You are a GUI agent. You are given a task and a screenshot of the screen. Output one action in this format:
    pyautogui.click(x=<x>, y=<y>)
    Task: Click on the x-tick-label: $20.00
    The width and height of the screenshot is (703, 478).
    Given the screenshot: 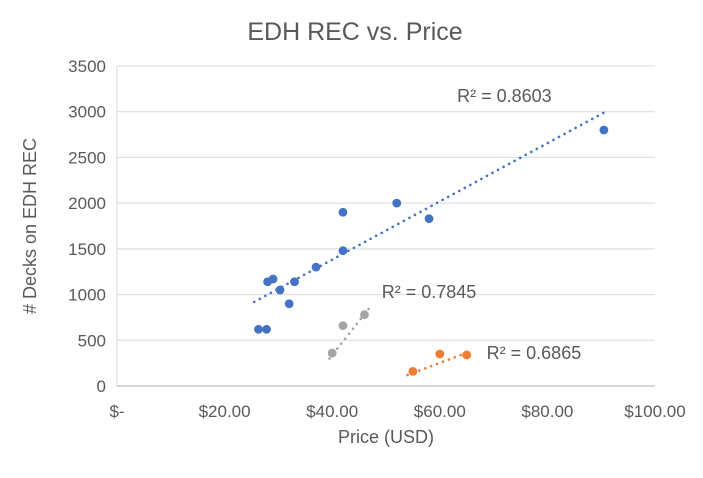 What is the action you would take?
    pyautogui.click(x=225, y=411)
    